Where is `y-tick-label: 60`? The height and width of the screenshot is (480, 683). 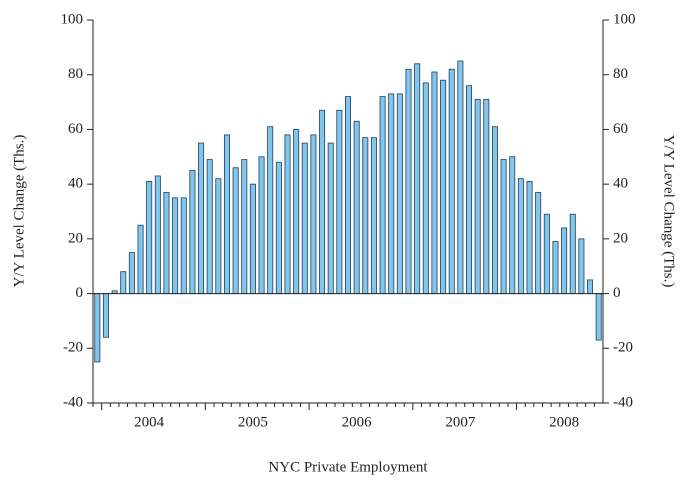
y-tick-label: 60 is located at coordinates (75, 129).